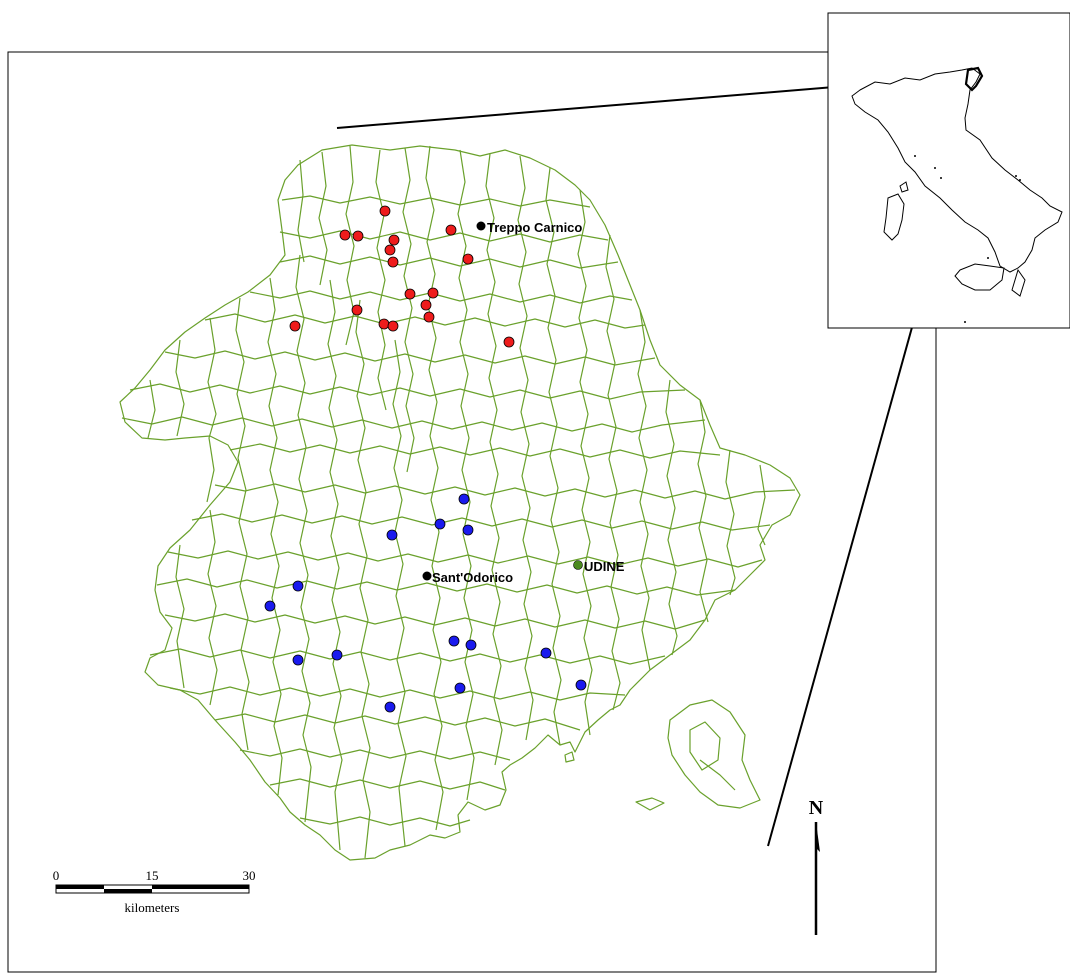  What do you see at coordinates (714, 754) in the screenshot?
I see `peninsula-outline` at bounding box center [714, 754].